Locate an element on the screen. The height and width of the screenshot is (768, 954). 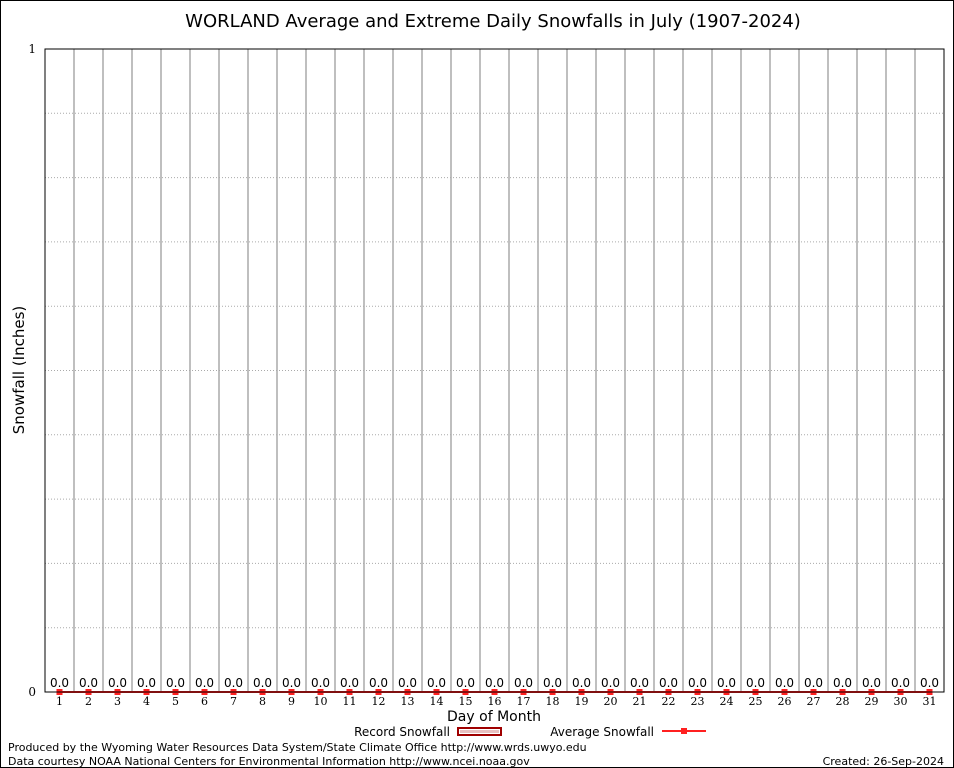
x-tick-label: 19 is located at coordinates (582, 701).